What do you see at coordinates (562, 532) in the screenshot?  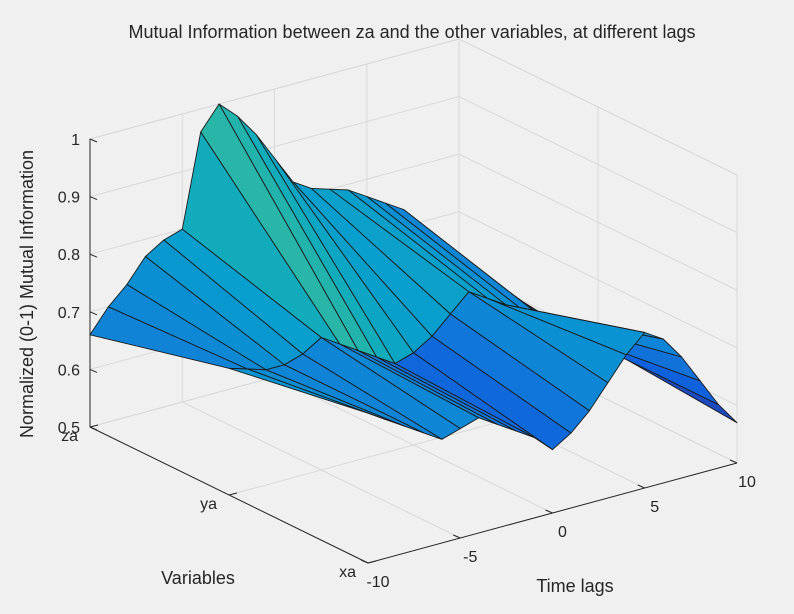 I see `x-tick-label: 0` at bounding box center [562, 532].